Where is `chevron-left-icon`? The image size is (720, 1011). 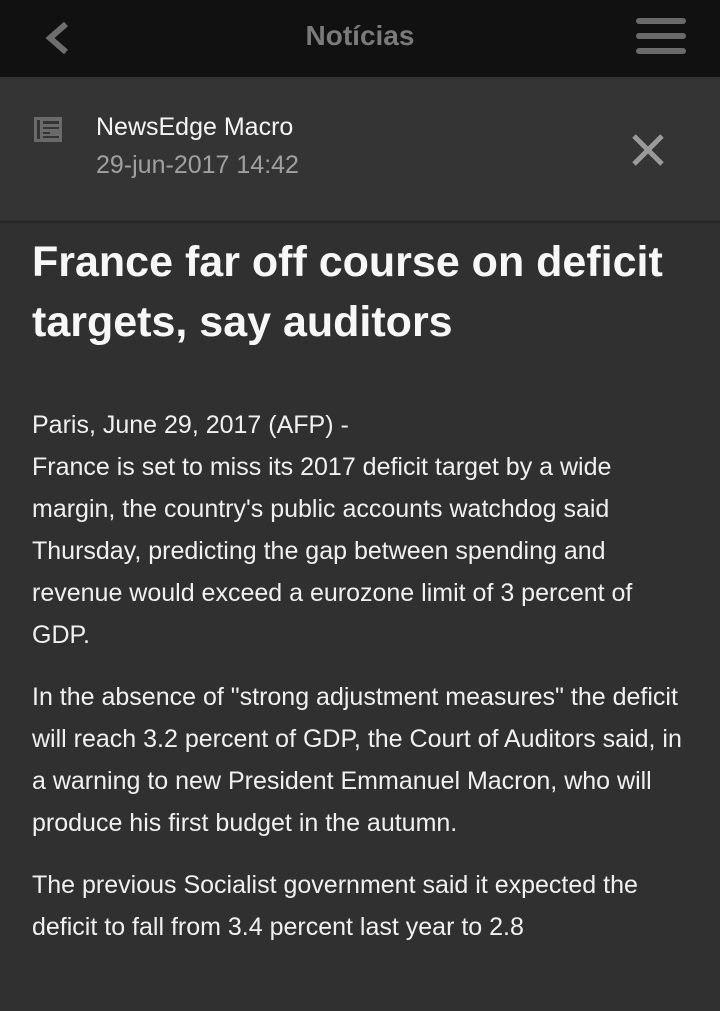 chevron-left-icon is located at coordinates (58, 38).